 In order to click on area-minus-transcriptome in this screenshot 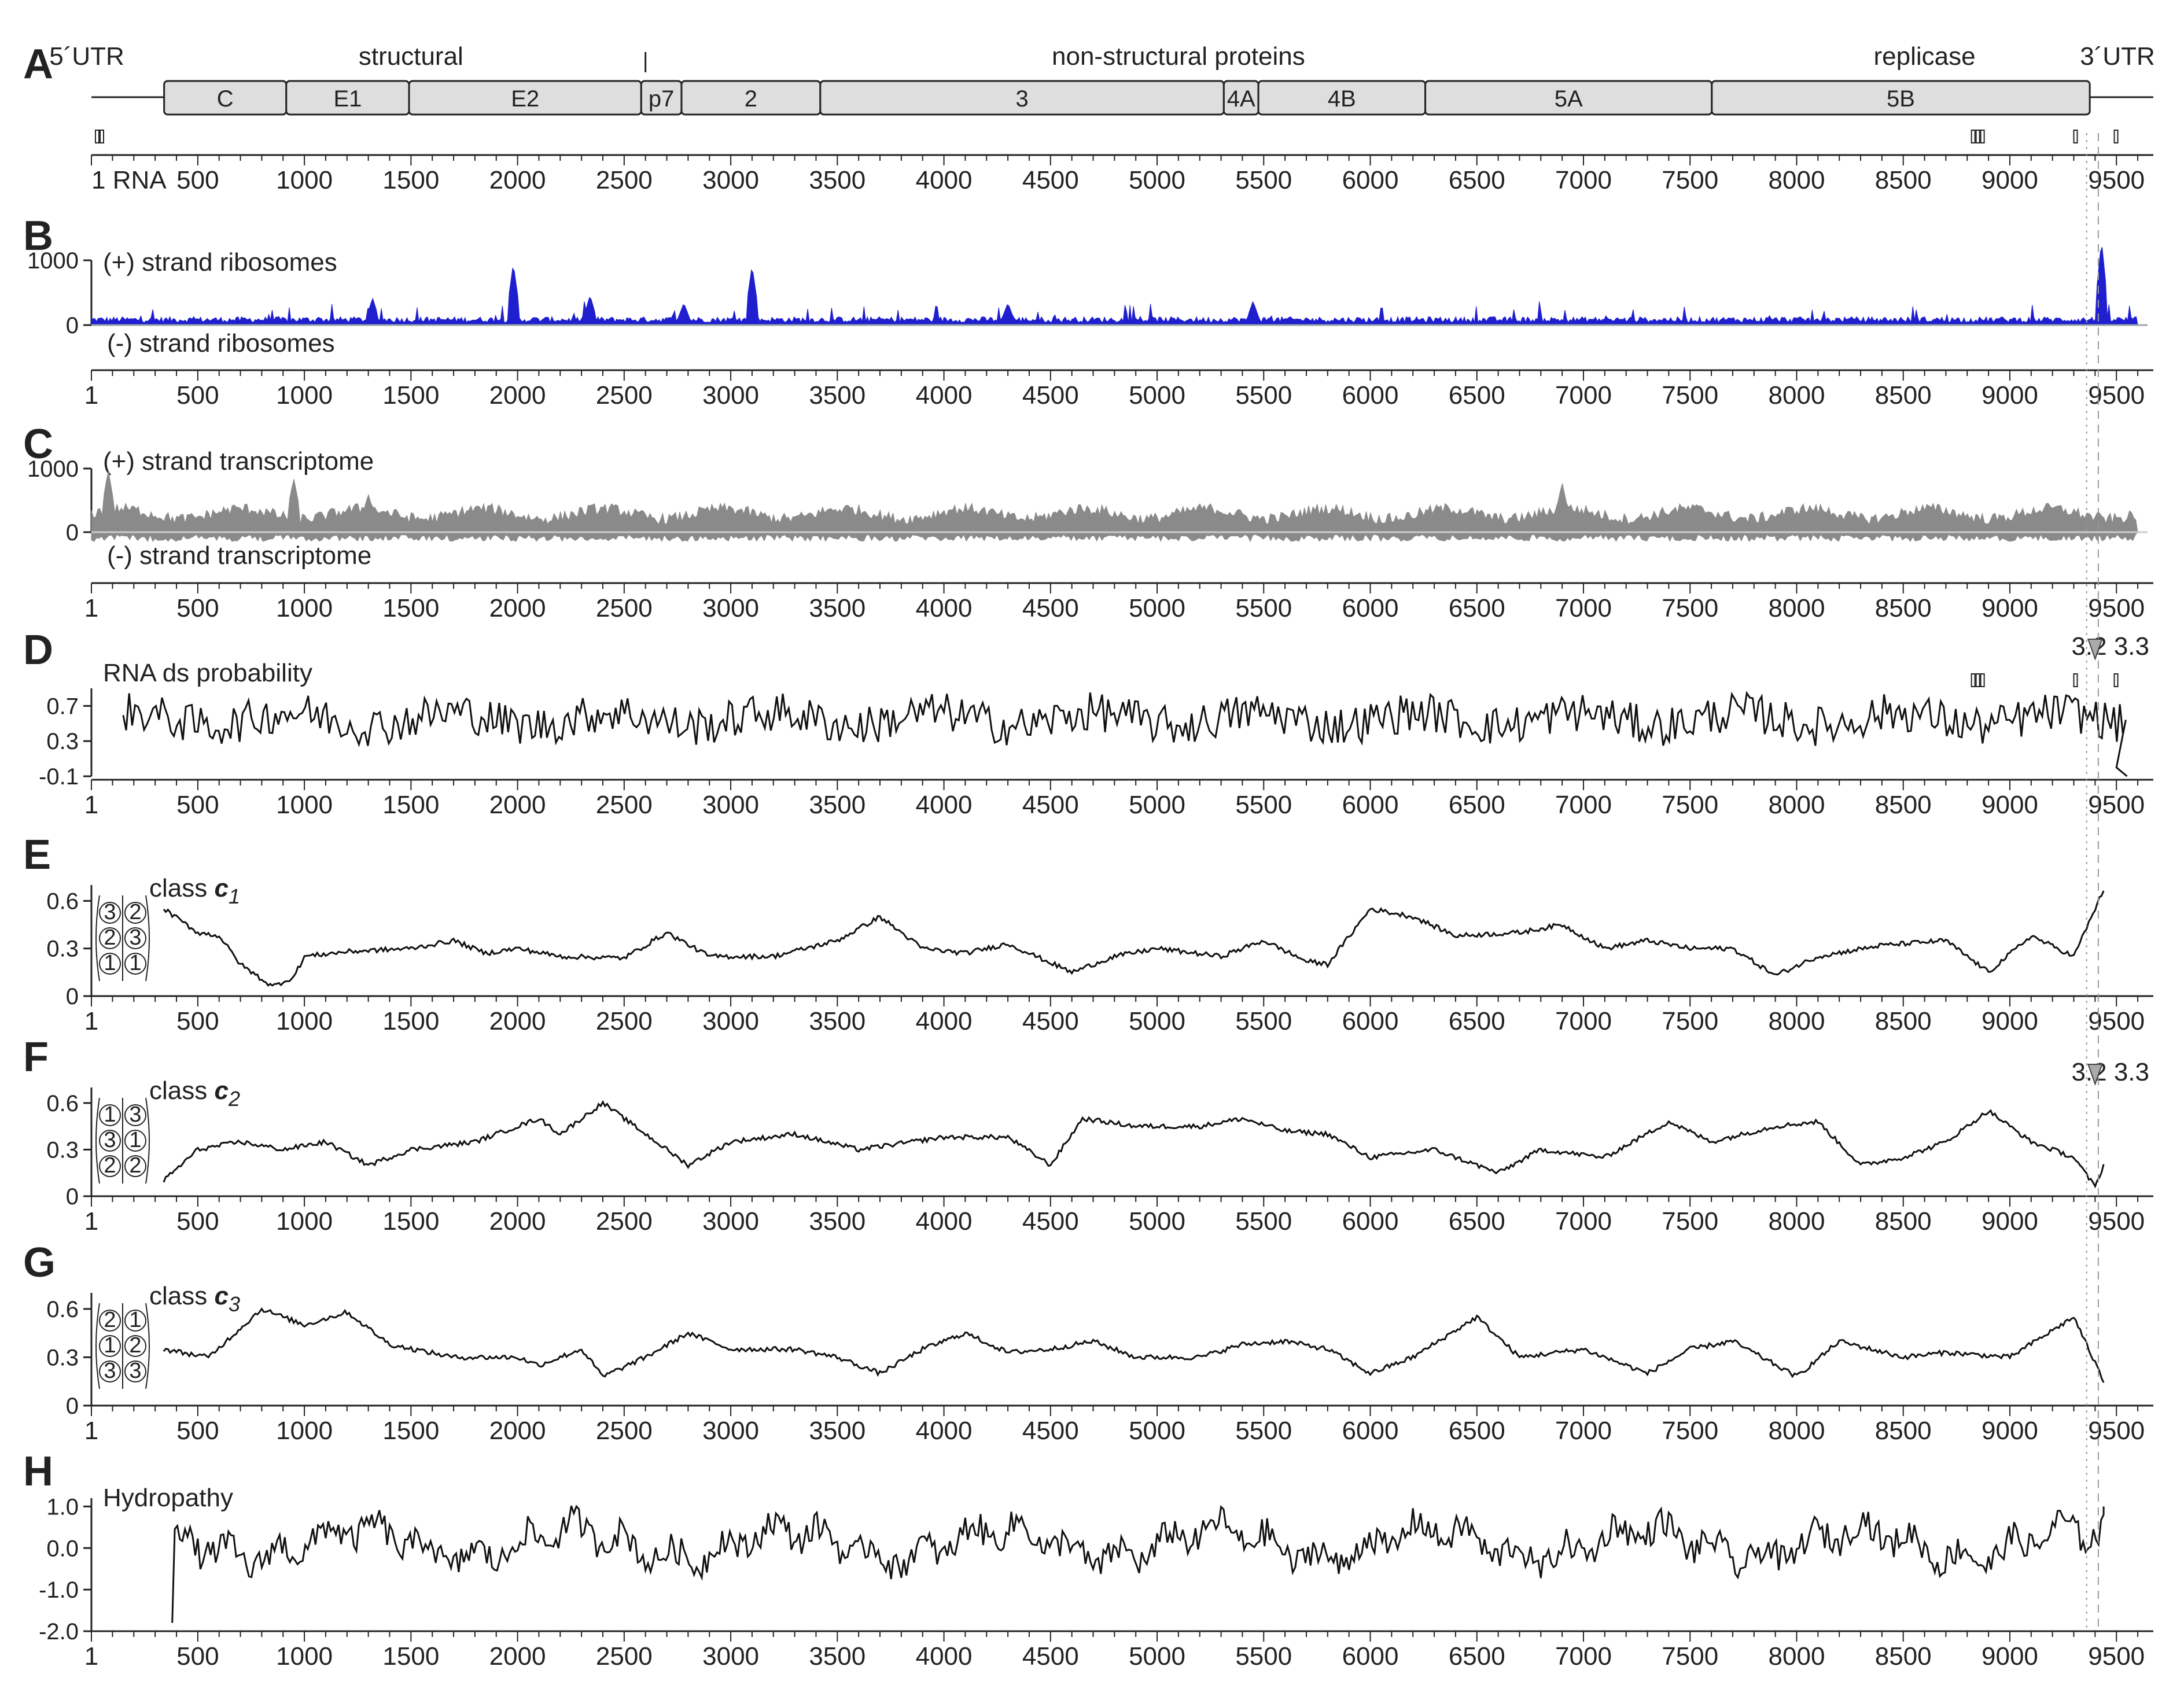, I will do `click(1115, 538)`.